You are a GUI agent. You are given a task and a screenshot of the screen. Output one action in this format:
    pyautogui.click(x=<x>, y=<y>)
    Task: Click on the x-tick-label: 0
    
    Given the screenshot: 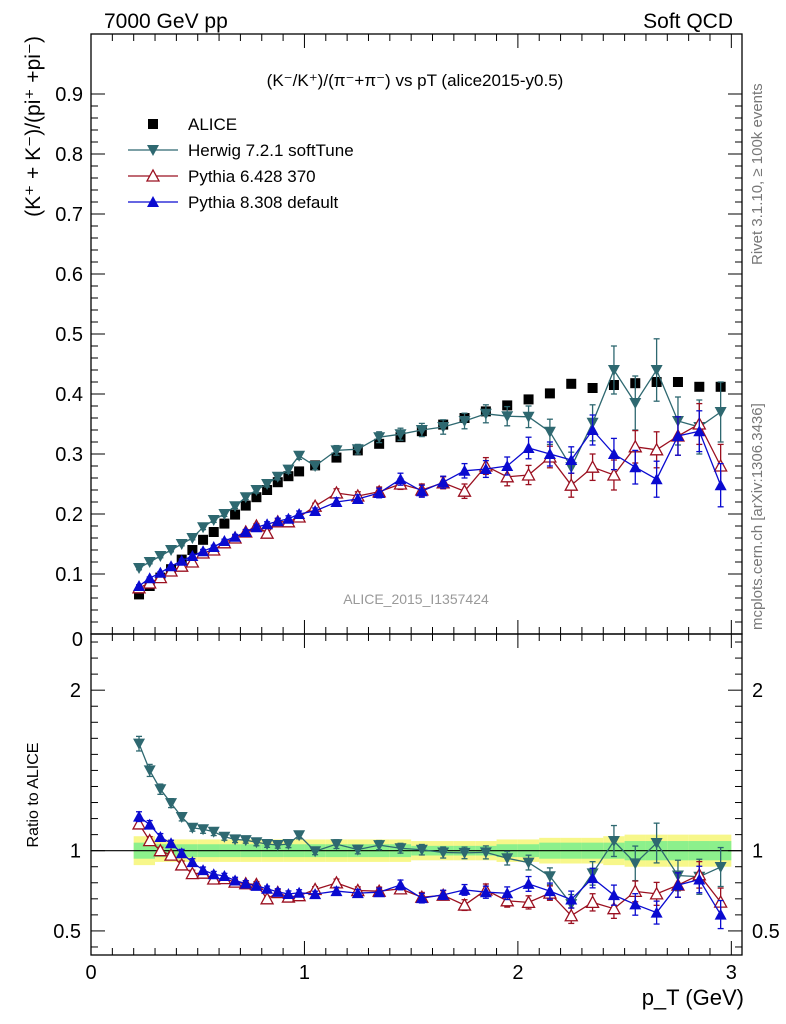 What is the action you would take?
    pyautogui.click(x=90, y=973)
    